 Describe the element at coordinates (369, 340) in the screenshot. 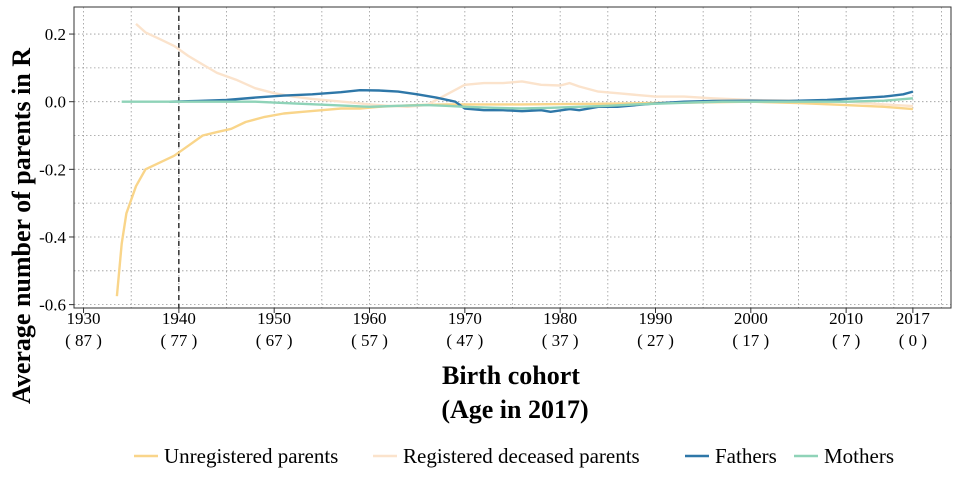

I see `x-tick-age-label: ( 57 )` at that location.